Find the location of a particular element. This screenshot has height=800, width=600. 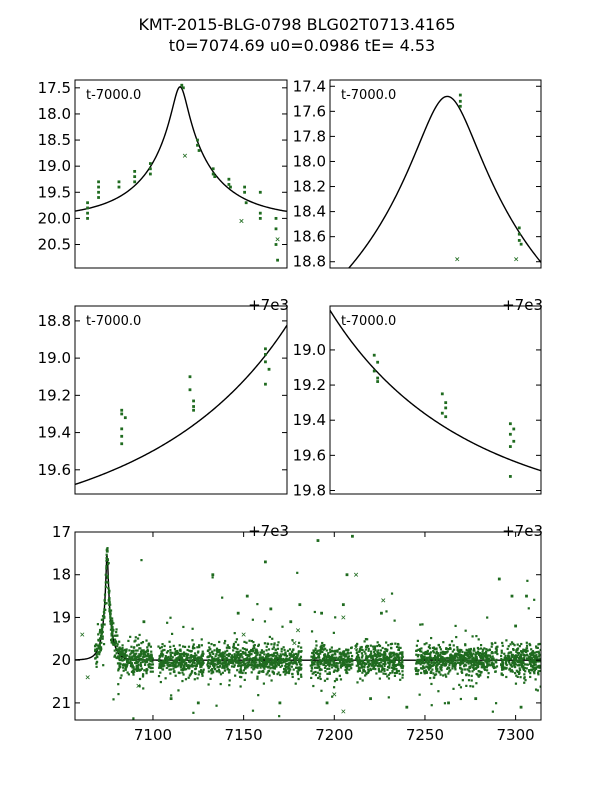

x-tick-label: 7100 is located at coordinates (153, 735).